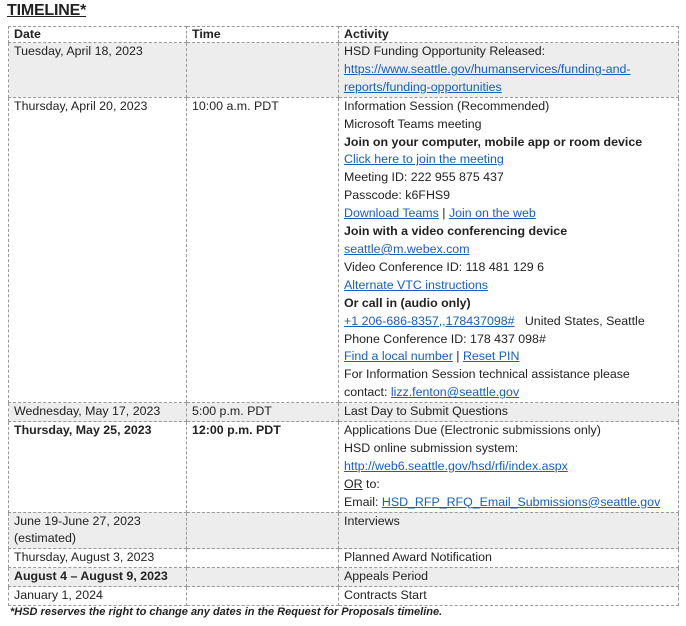 This screenshot has width=686, height=626. I want to click on activity-text: Email:, so click(363, 501).